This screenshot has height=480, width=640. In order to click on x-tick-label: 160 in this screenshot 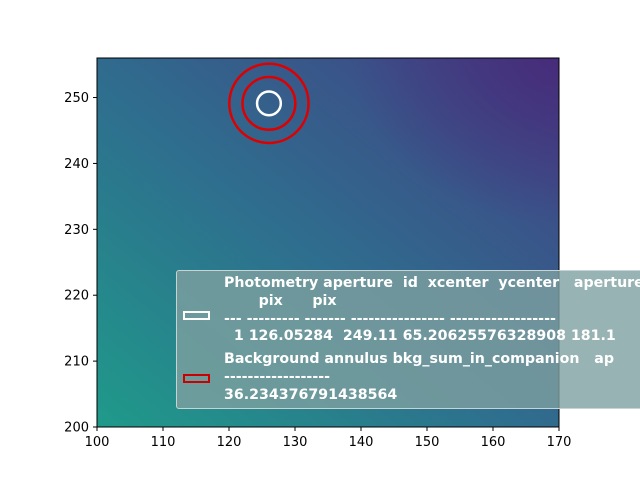, I will do `click(493, 442)`.